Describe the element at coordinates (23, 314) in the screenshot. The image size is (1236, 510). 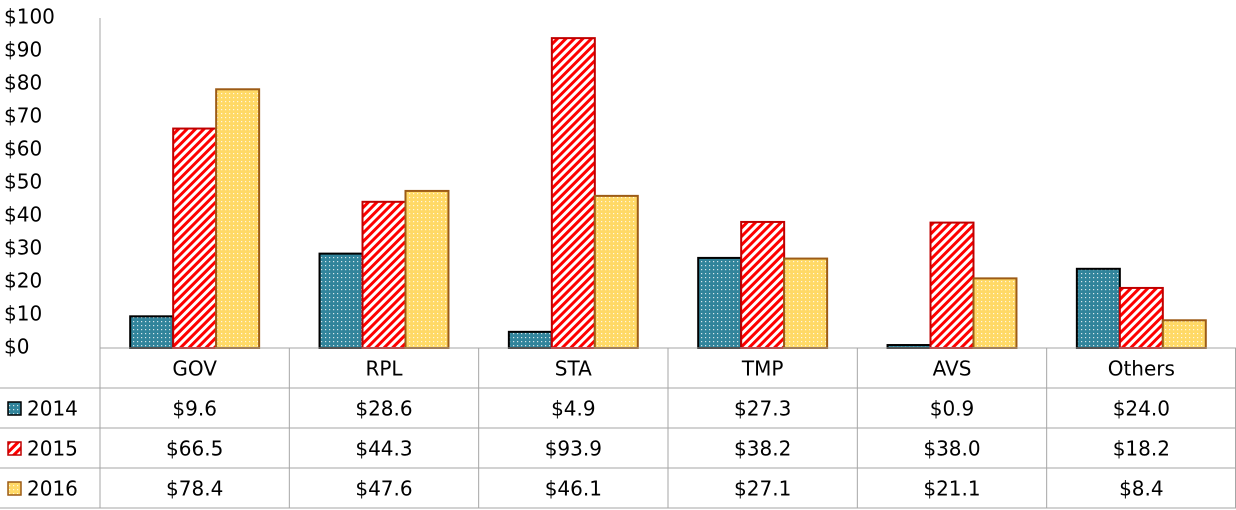
I see `y-tick-label: $10` at that location.